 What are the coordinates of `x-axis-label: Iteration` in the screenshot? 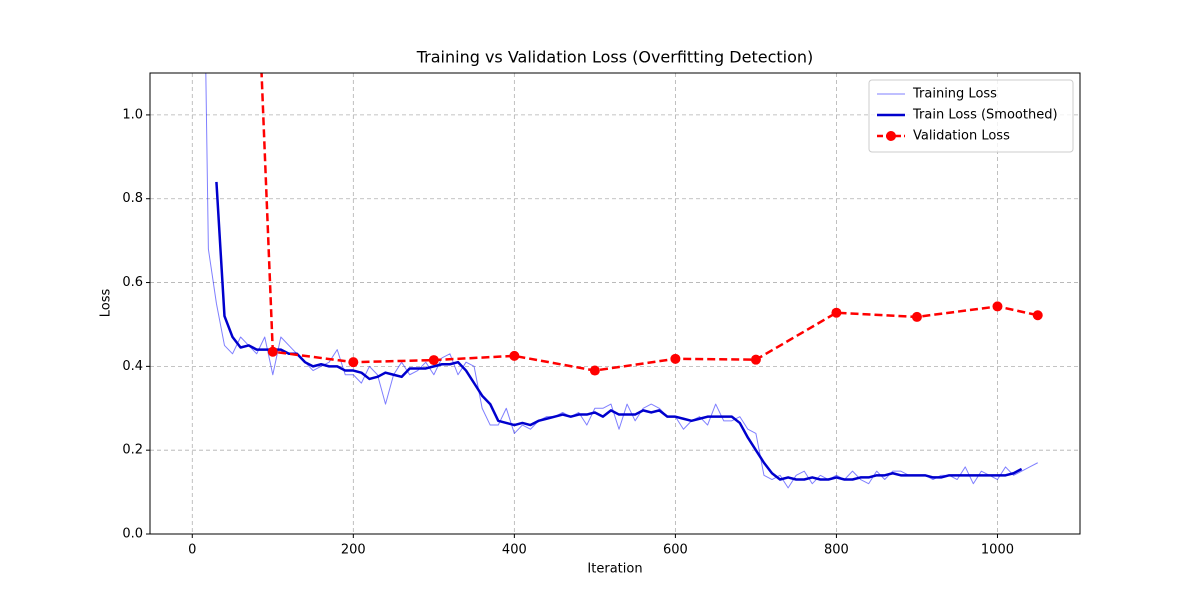 It's located at (614, 569).